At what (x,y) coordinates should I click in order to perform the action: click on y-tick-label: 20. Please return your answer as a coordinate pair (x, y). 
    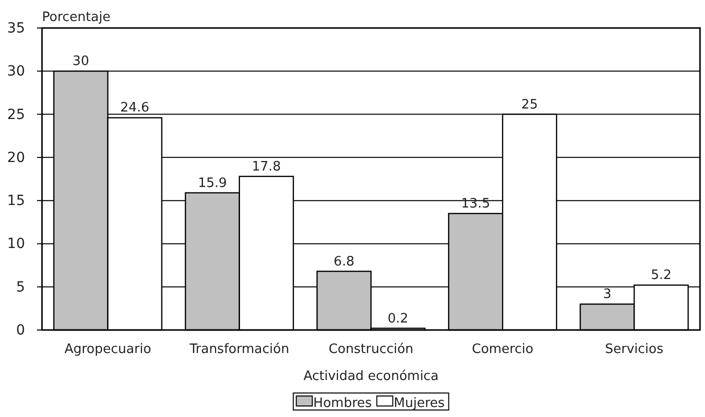
    Looking at the image, I should click on (16, 158).